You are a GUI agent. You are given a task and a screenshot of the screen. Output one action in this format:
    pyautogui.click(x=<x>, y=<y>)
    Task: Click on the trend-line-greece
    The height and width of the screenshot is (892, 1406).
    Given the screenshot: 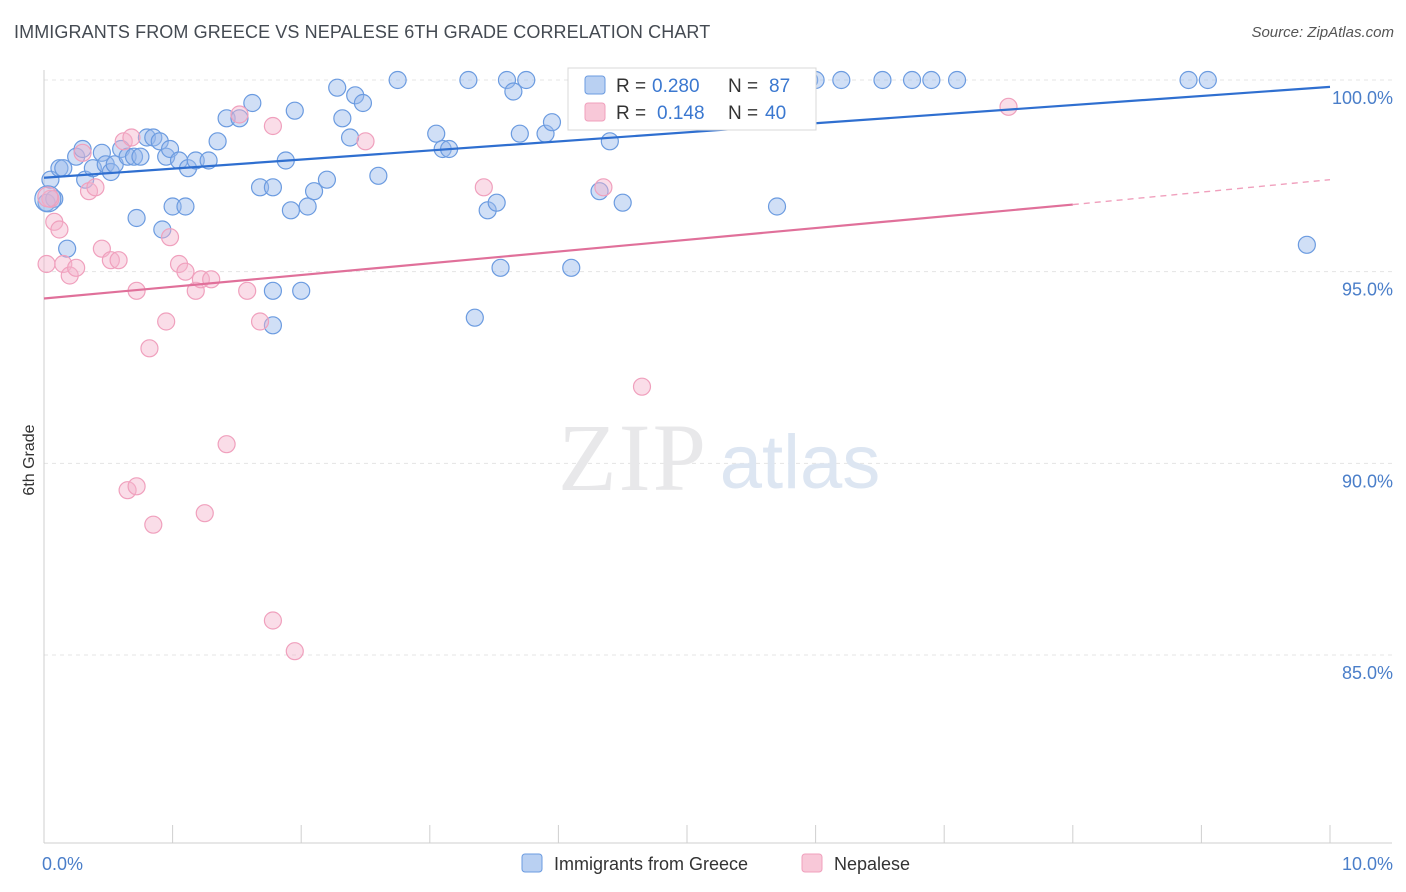 What is the action you would take?
    pyautogui.click(x=687, y=132)
    